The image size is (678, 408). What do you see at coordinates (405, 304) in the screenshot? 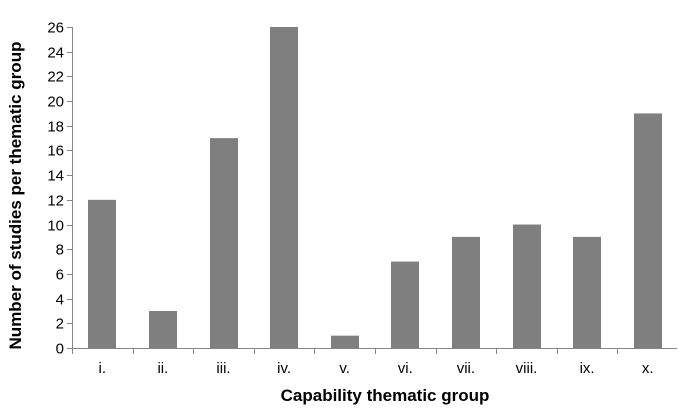
I see `bar-vi` at bounding box center [405, 304].